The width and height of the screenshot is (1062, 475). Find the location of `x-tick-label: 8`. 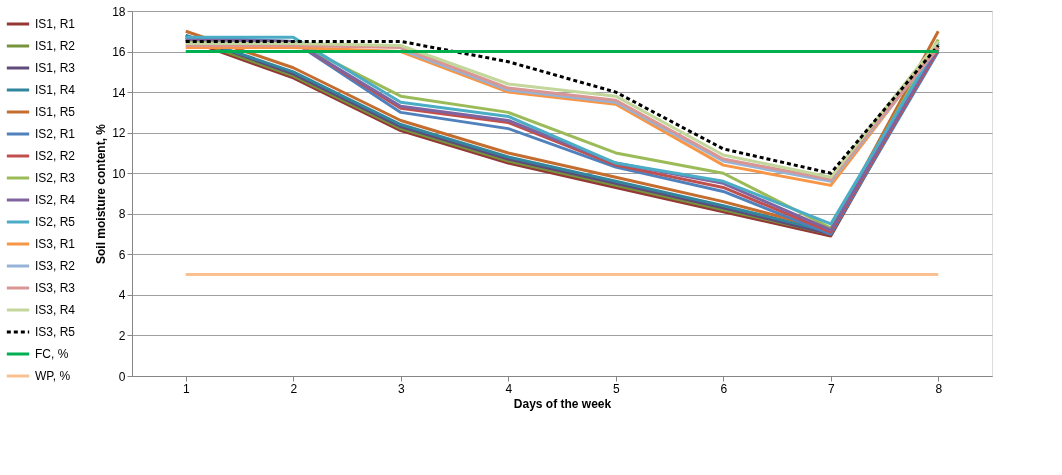

x-tick-label: 8 is located at coordinates (939, 388).